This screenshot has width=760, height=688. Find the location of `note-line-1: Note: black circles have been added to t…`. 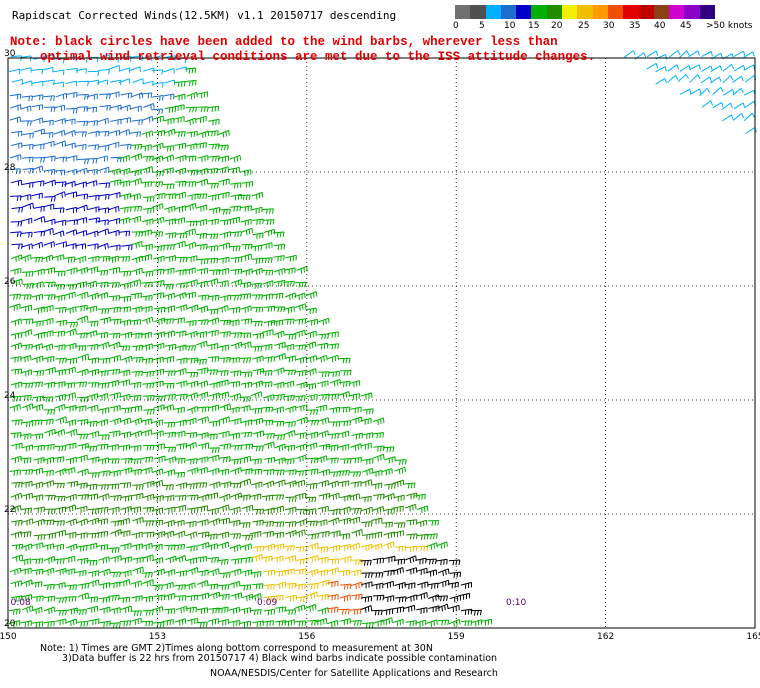

note-line-1: Note: black circles have been added to t… is located at coordinates (284, 42).